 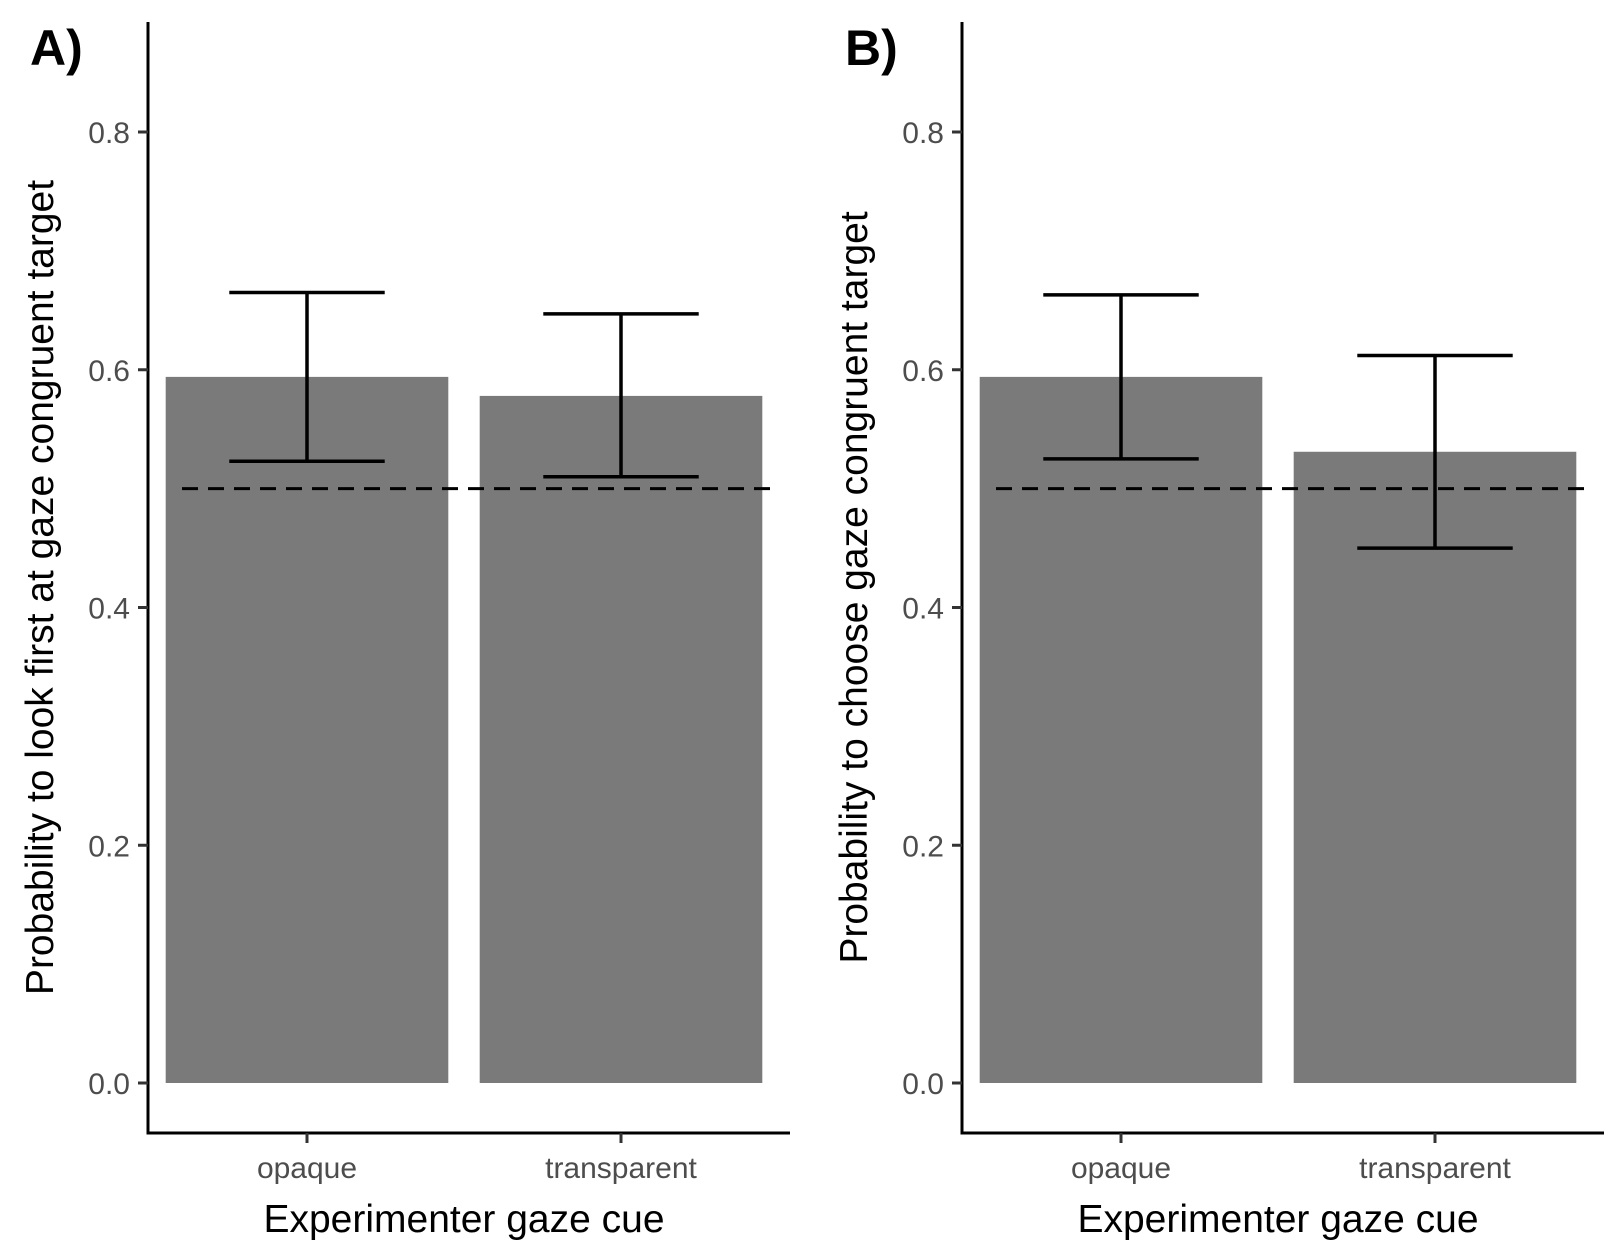 I want to click on panel-label: A), so click(x=56, y=48).